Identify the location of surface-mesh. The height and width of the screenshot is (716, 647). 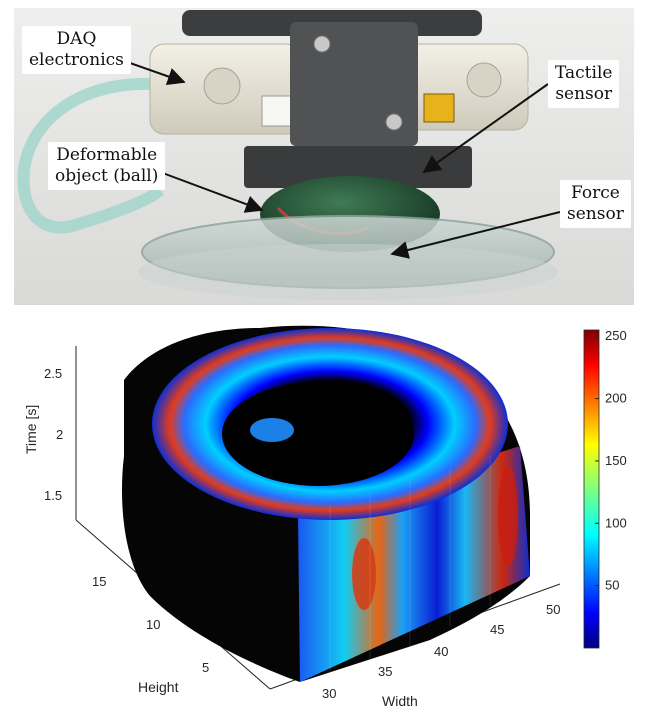
(410, 566).